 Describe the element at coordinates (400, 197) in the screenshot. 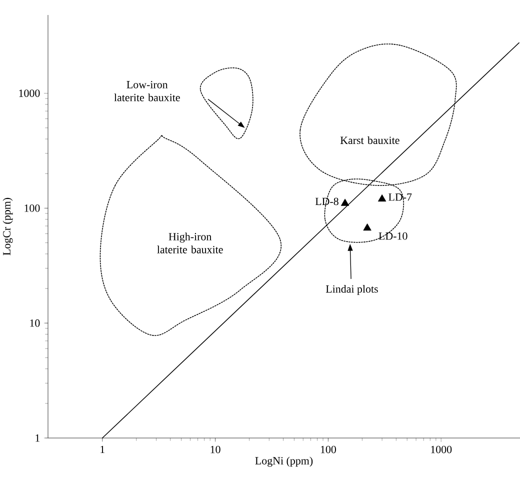

I see `annotation: LD-7` at that location.